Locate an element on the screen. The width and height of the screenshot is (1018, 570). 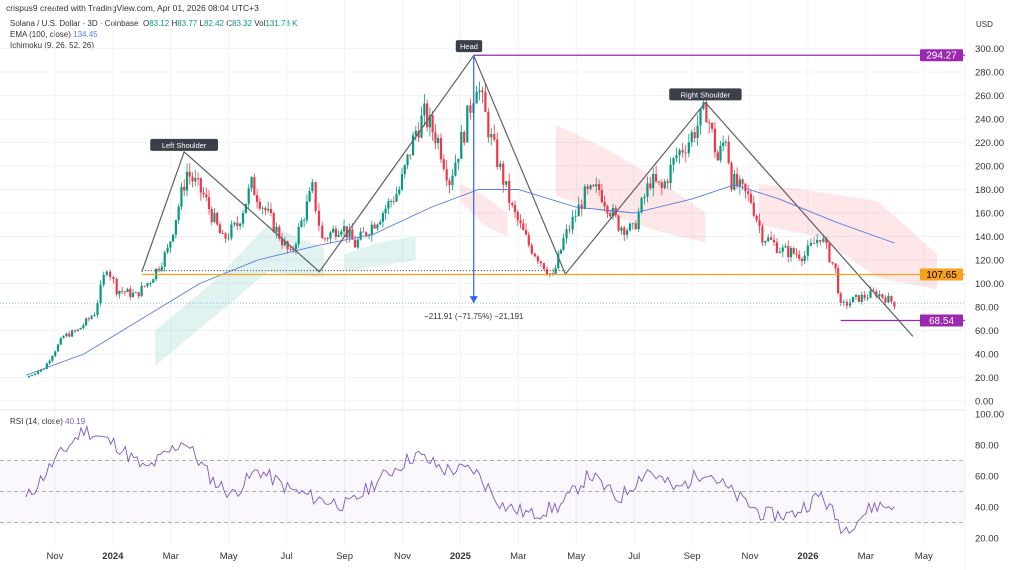
low-label: L is located at coordinates (201, 23).